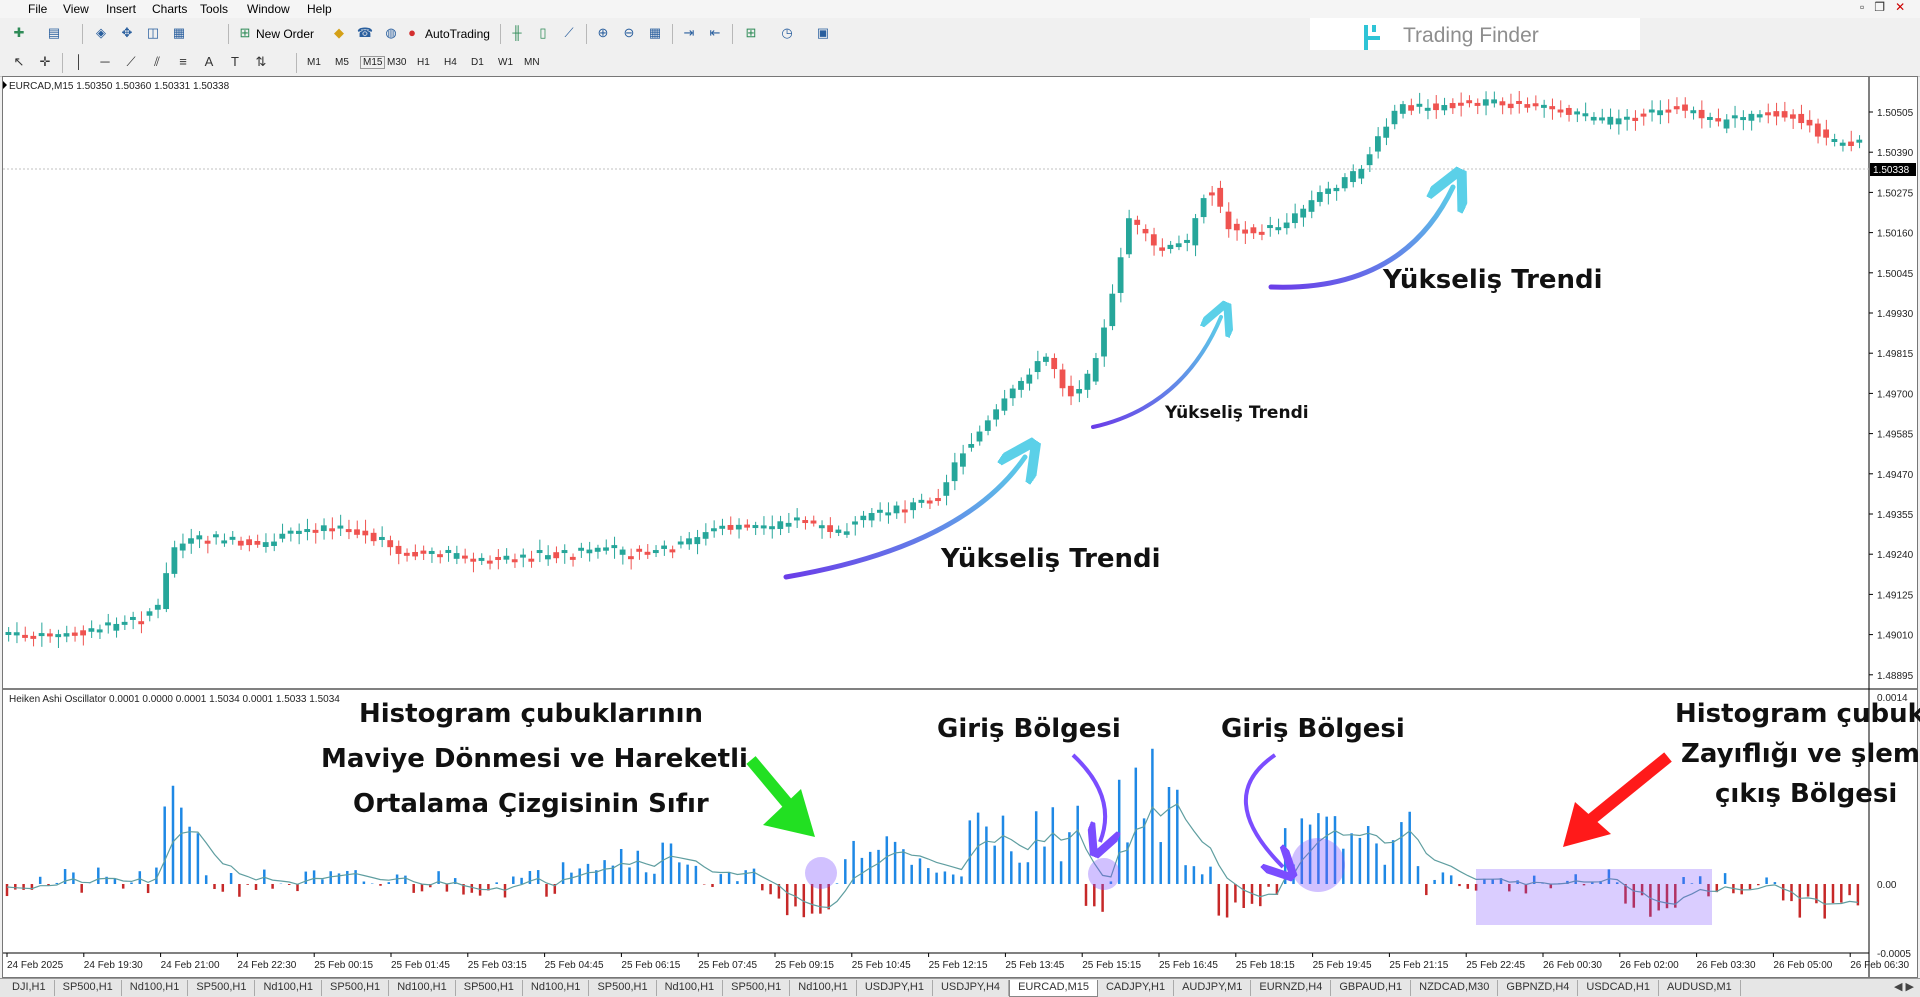  I want to click on menu-insert: Insert, so click(121, 9).